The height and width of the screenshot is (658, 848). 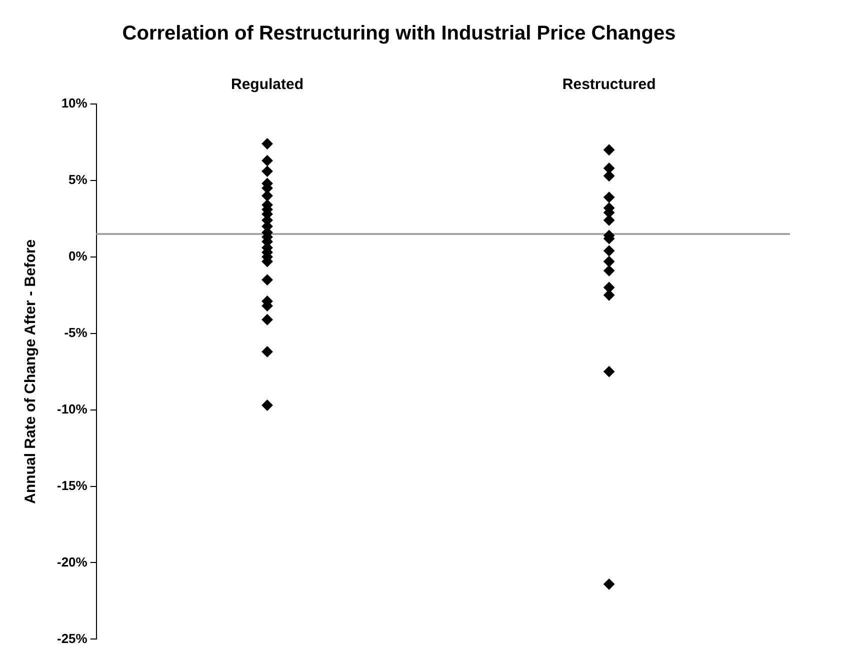 What do you see at coordinates (78, 256) in the screenshot?
I see `y-tick-label: 0%` at bounding box center [78, 256].